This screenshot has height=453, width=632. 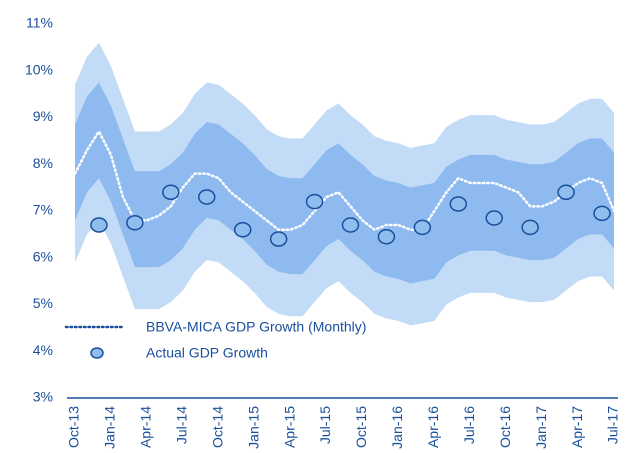 What do you see at coordinates (97, 353) in the screenshot?
I see `legend-swatch` at bounding box center [97, 353].